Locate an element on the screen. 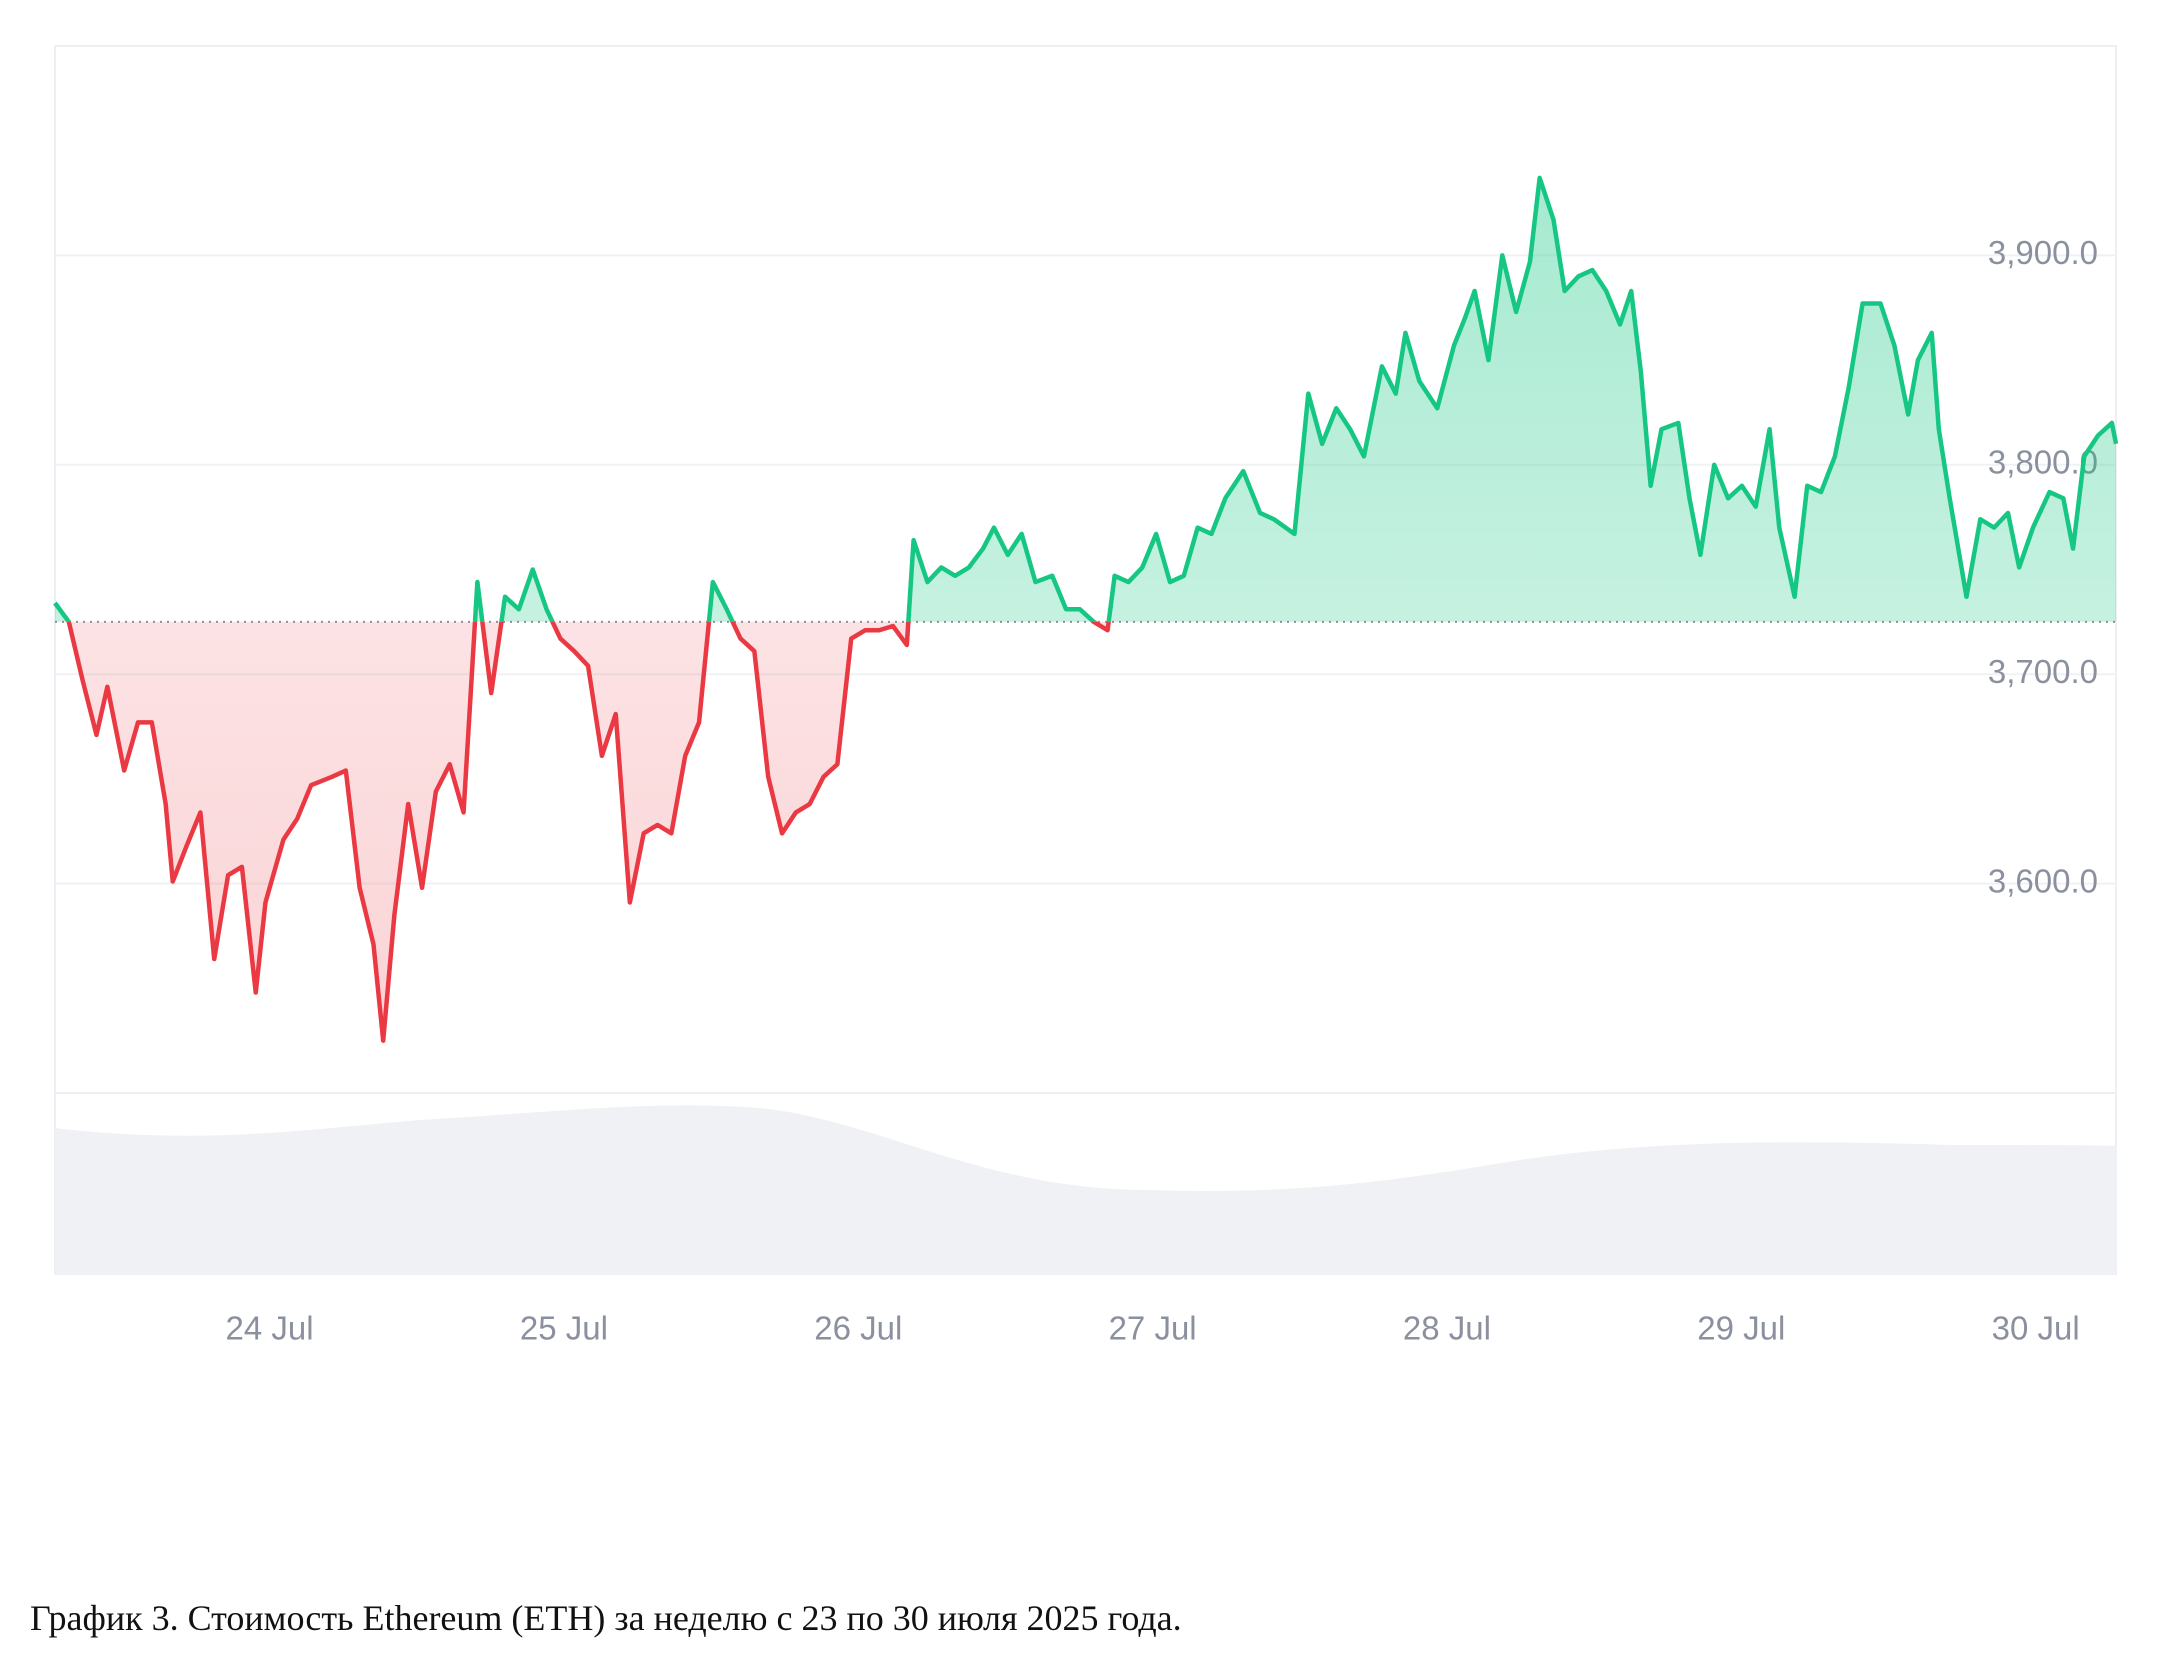  y-tick-label: 3,900.0 is located at coordinates (2043, 252).